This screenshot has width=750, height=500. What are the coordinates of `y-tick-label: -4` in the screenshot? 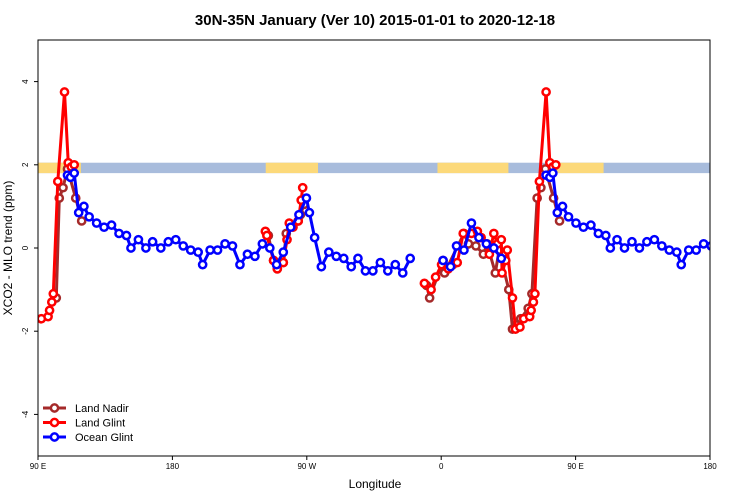 It's located at (25, 414).